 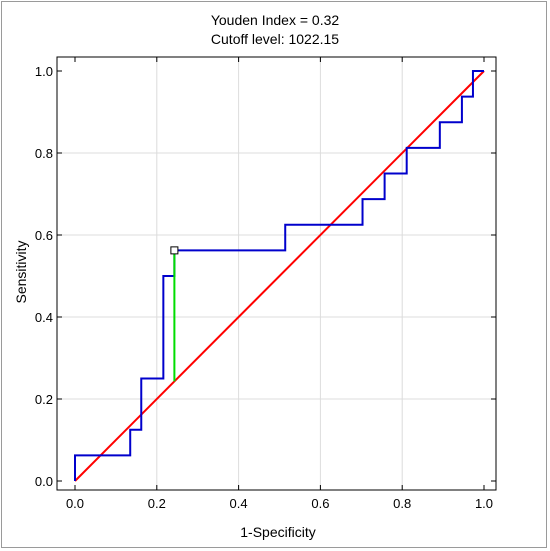 I want to click on x-tick-label: 0.8, so click(x=402, y=503).